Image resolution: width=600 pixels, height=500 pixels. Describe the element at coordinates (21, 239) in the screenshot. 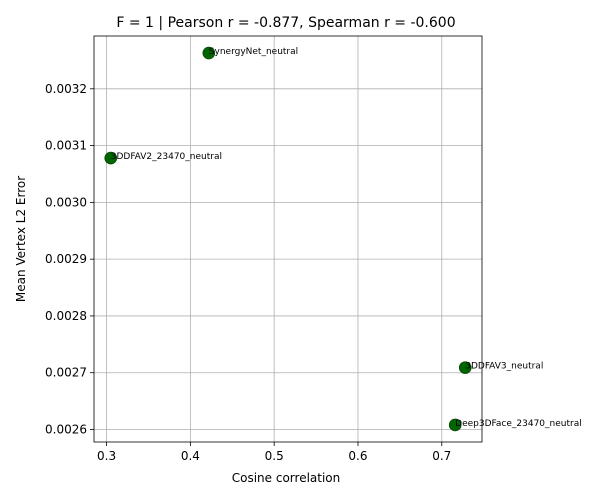

I see `y-axis-label: Mean Vertex L2 Error` at that location.